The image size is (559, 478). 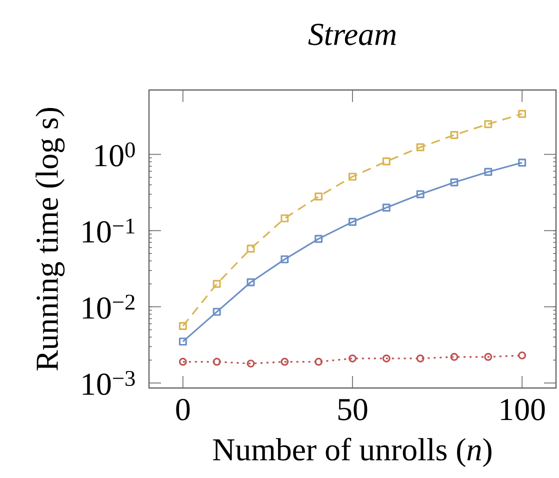 I want to click on x-tick-label: 0, so click(x=183, y=409).